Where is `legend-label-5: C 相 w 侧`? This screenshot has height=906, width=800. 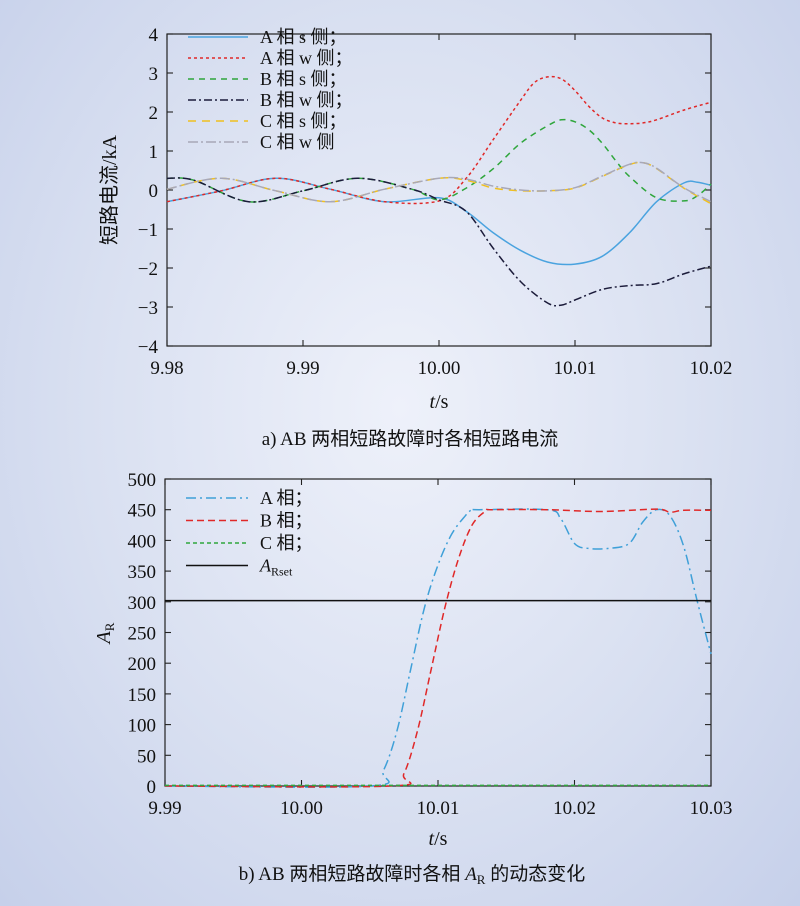
legend-label-5: C 相 w 侧 is located at coordinates (297, 142).